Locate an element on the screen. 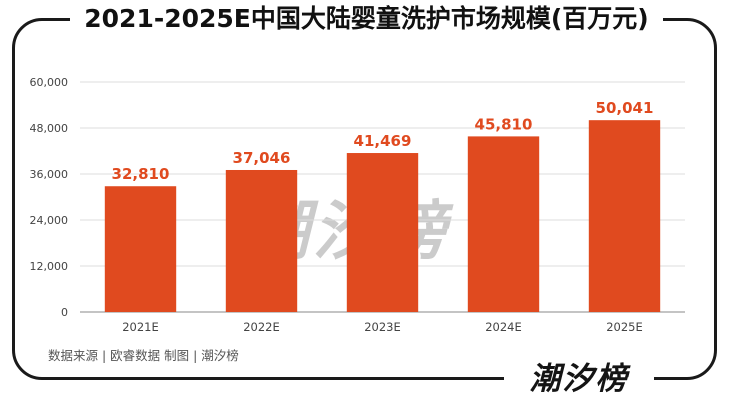 The image size is (733, 403). x-tick-label: 2022E is located at coordinates (261, 327).